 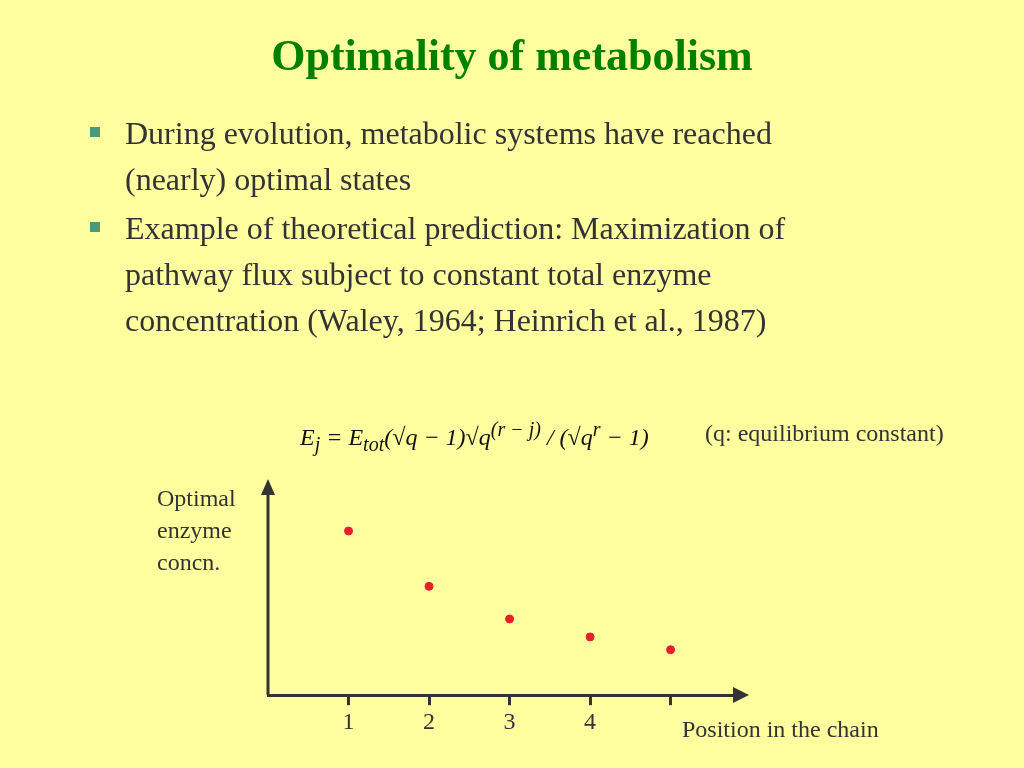 What do you see at coordinates (824, 433) in the screenshot?
I see `text: (q: equilibrium constant)` at bounding box center [824, 433].